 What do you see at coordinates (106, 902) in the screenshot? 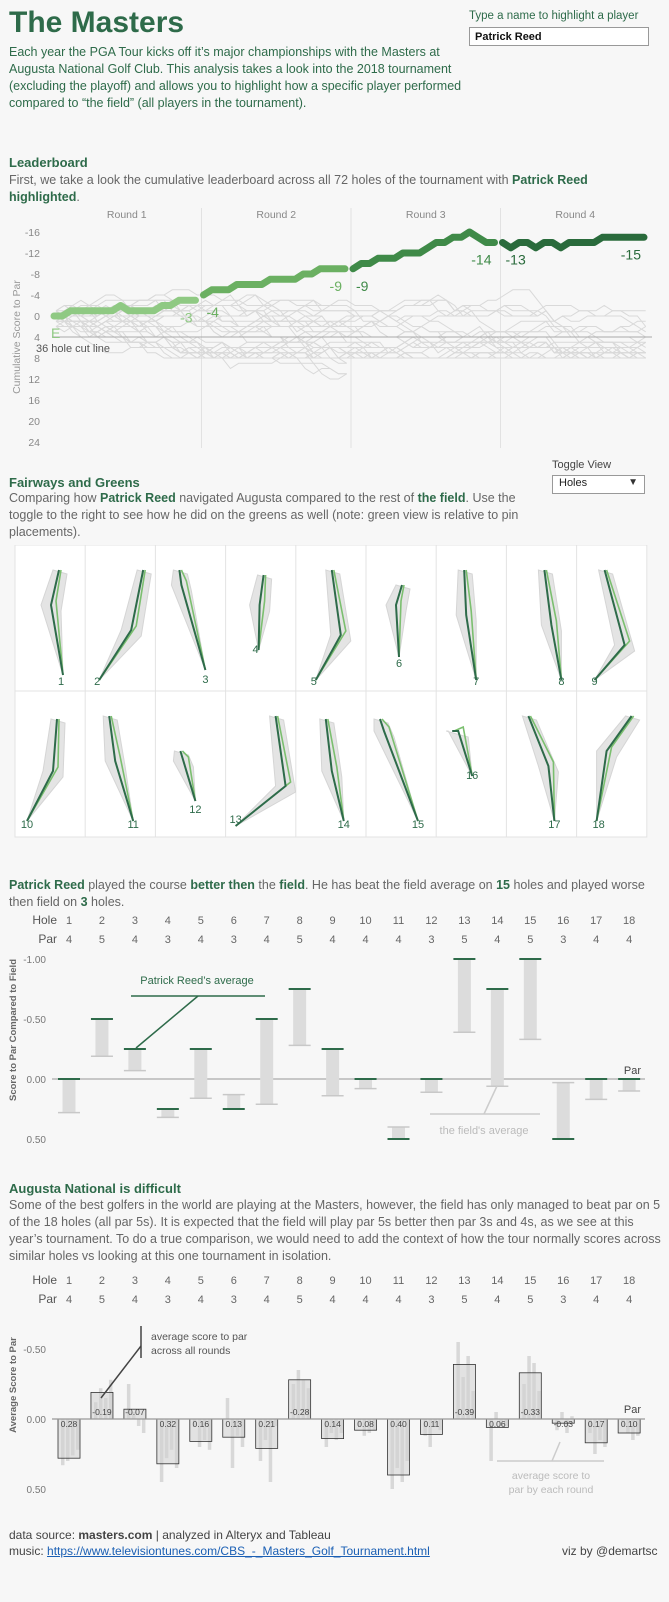
I see `comparison-t5: holes.` at bounding box center [106, 902].